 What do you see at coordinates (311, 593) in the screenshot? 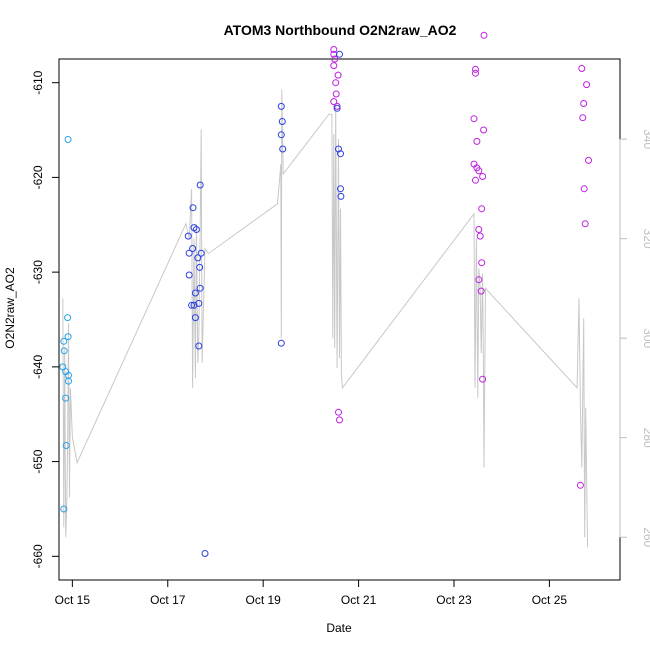
I see `x-axis: Oct 15 Oct 17 Oct 19 Oct 21 Oct 23 Oct 25` at bounding box center [311, 593].